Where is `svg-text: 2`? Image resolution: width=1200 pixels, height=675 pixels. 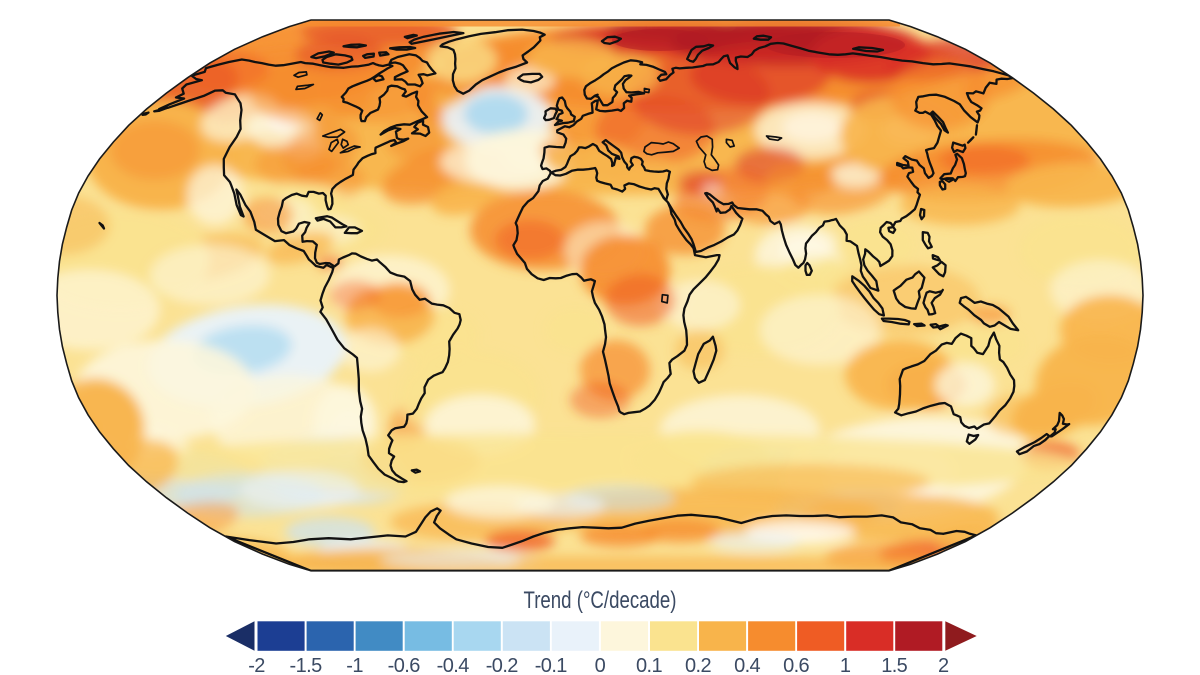 svg-text: 2 is located at coordinates (943, 665).